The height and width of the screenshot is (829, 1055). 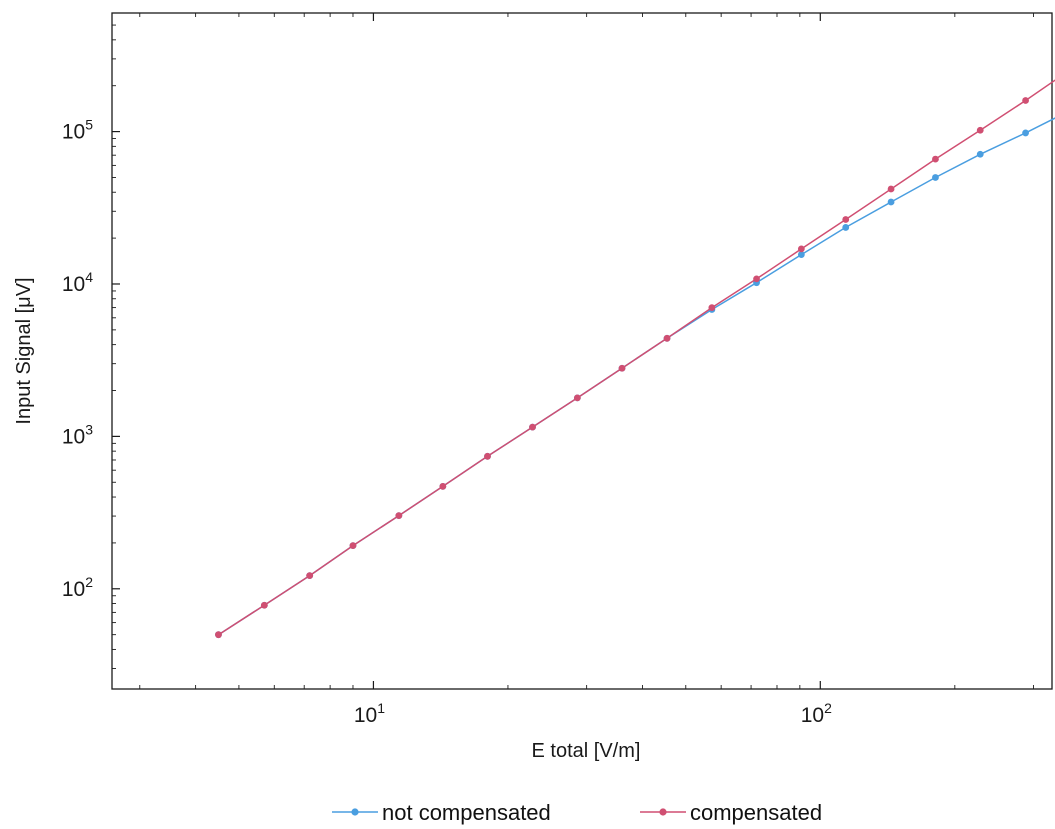 I want to click on legend-item-compensated: compensated, so click(x=731, y=812).